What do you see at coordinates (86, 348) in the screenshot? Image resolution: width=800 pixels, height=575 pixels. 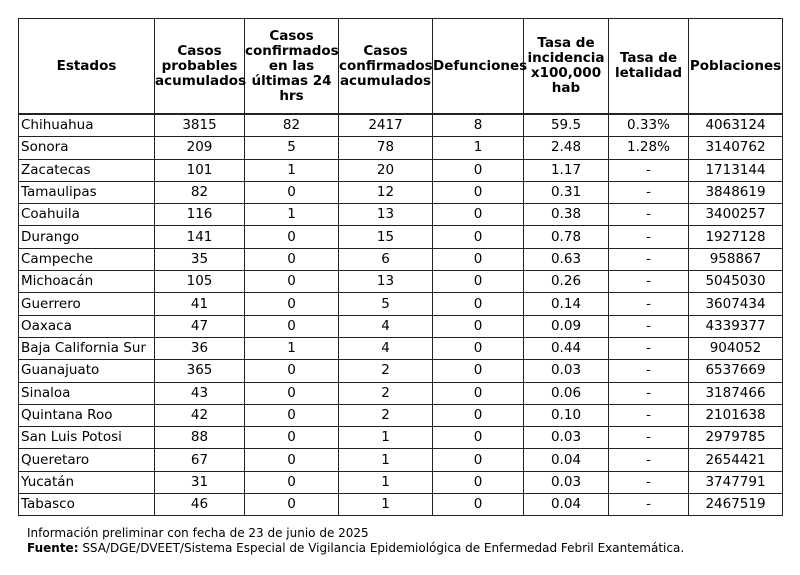 I see `state-name-cell: Baja California Sur` at bounding box center [86, 348].